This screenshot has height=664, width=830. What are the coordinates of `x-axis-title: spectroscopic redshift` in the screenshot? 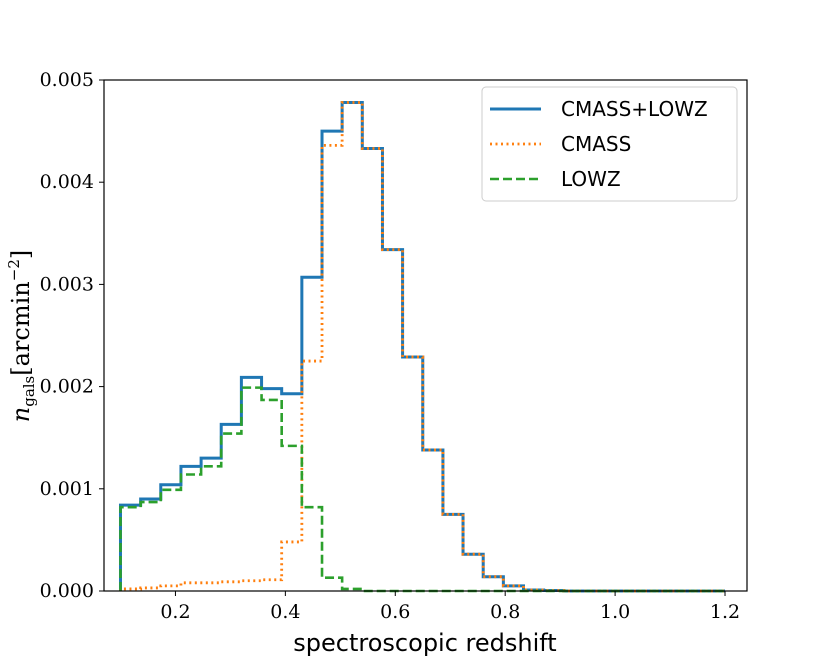 It's located at (424, 643).